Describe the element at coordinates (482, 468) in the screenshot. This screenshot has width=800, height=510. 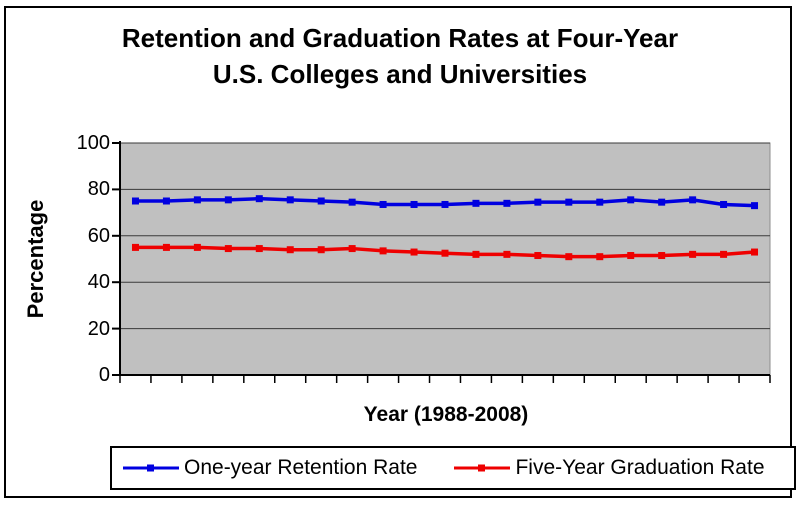
I see `legend-line-sample-red` at that location.